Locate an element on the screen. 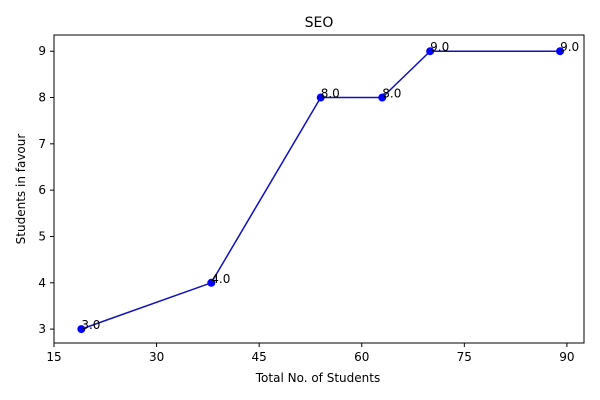 This screenshot has width=600, height=400. chart-title: SEO is located at coordinates (319, 23).